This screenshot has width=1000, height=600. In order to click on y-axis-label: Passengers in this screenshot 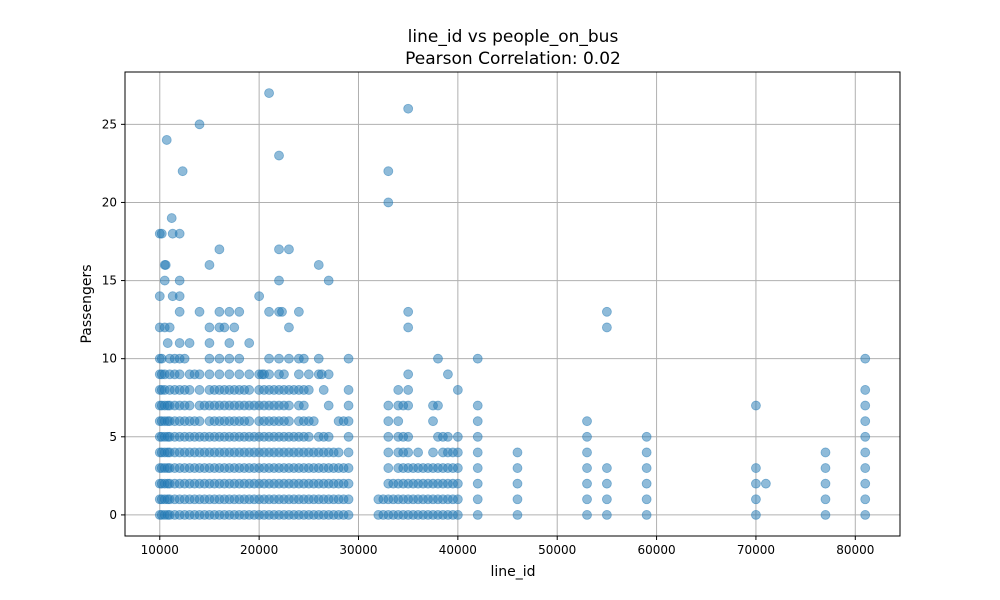, I will do `click(87, 303)`.